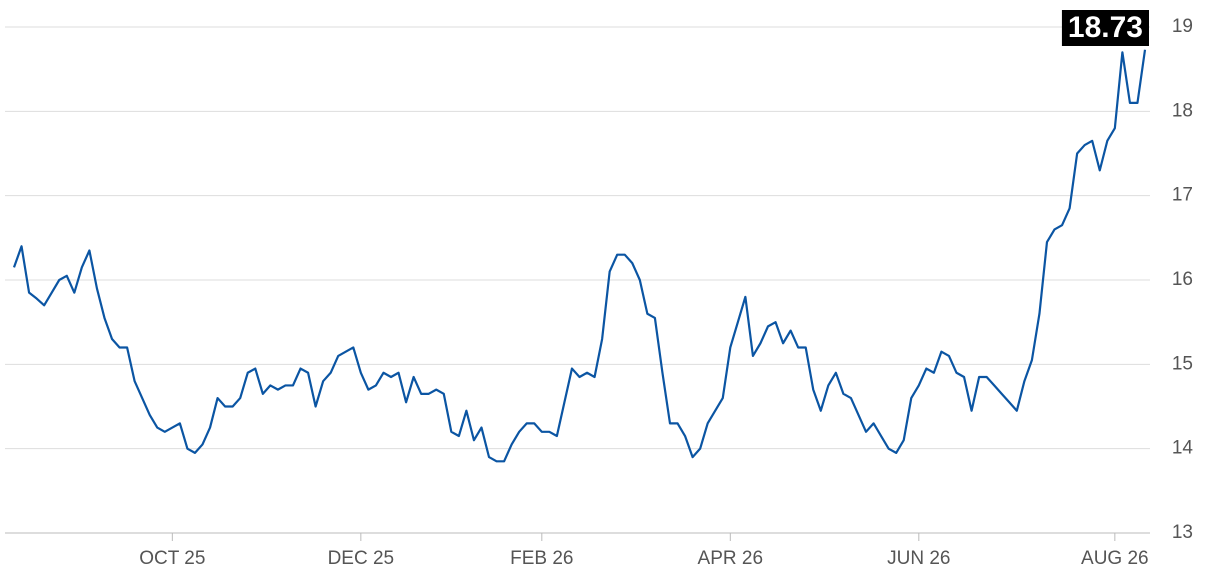 The width and height of the screenshot is (1205, 577). What do you see at coordinates (1183, 448) in the screenshot?
I see `y-tick-label: 14` at bounding box center [1183, 448].